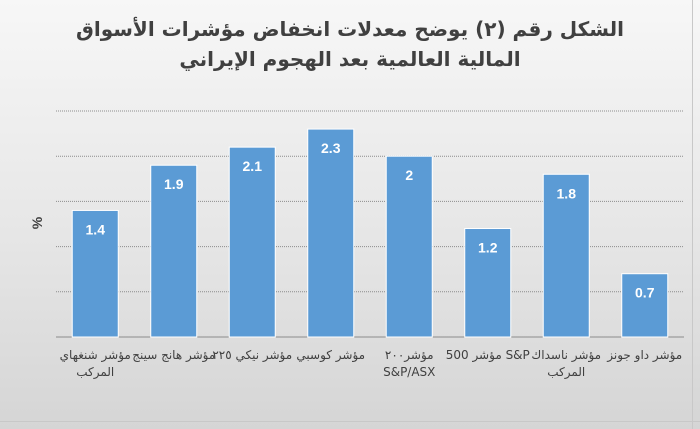  What do you see at coordinates (331, 355) in the screenshot?
I see `category-label: مؤشر كوسبي` at bounding box center [331, 355].